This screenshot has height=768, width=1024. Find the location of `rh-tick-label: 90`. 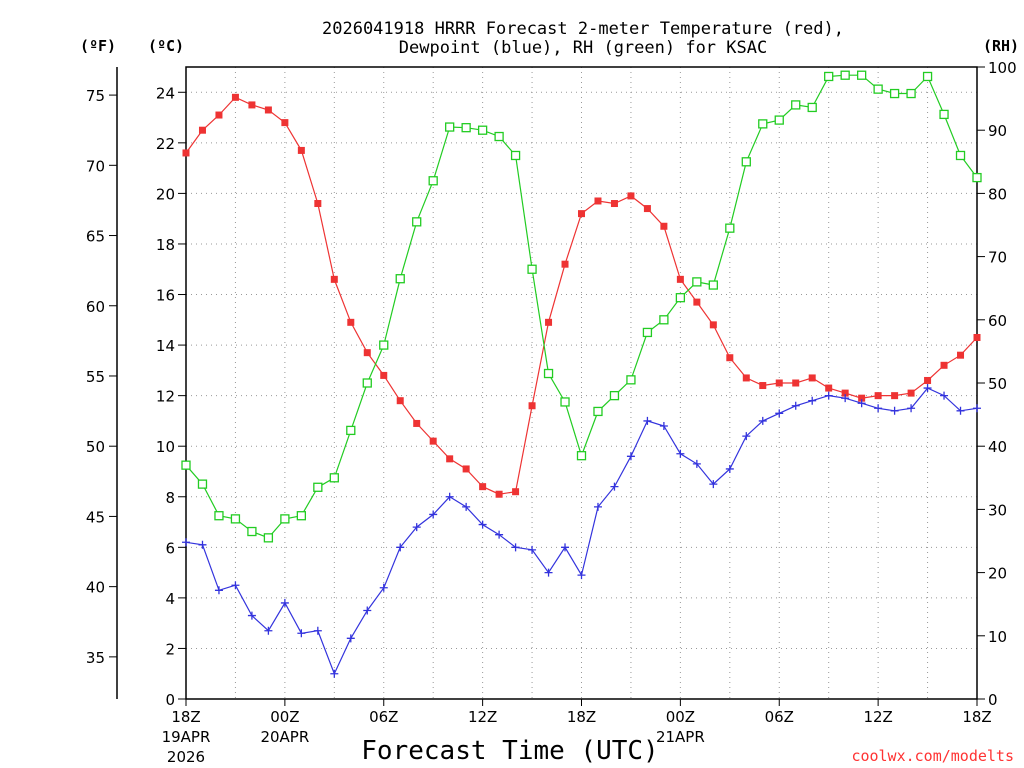

rh-tick-label: 90 is located at coordinates (997, 131).